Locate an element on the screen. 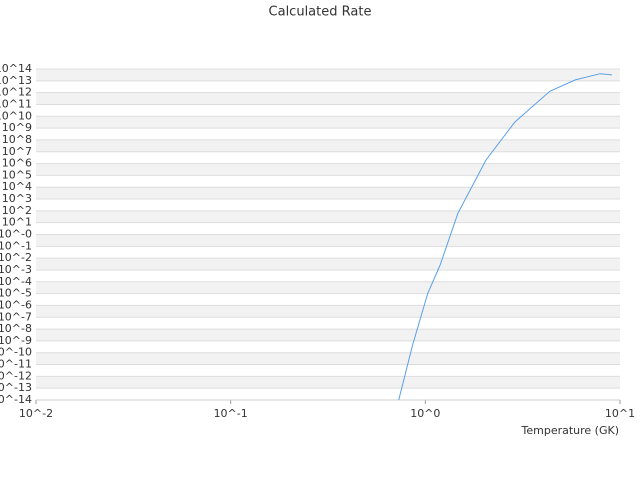  y-tick-label: 10^-4 is located at coordinates (16, 281).